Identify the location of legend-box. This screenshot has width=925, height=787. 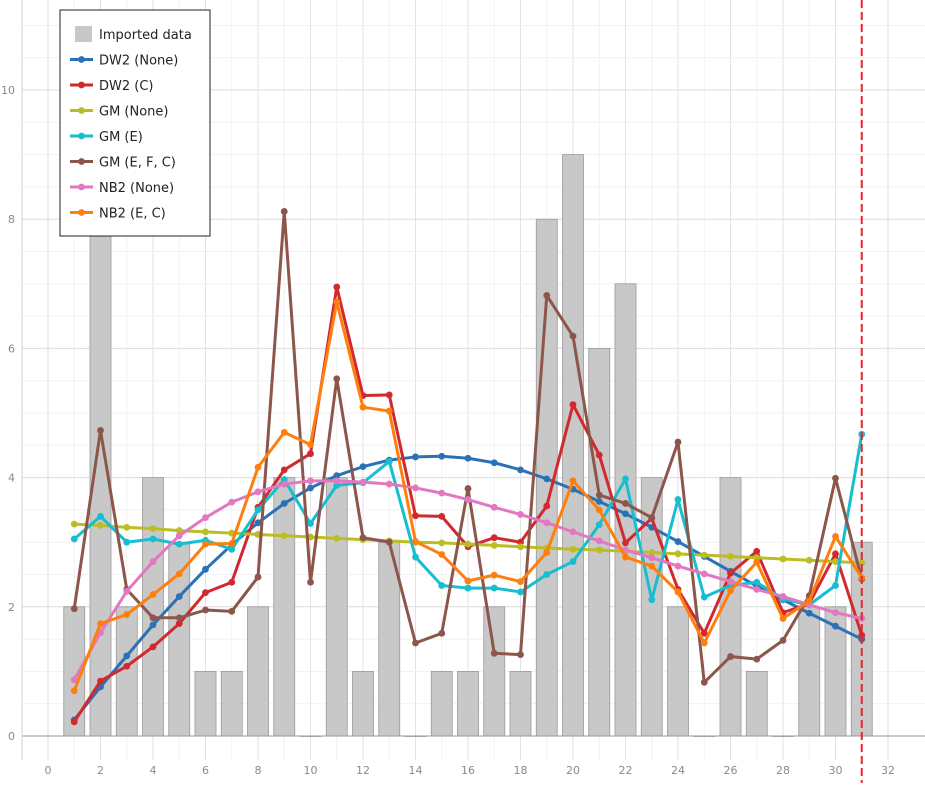
(135, 123).